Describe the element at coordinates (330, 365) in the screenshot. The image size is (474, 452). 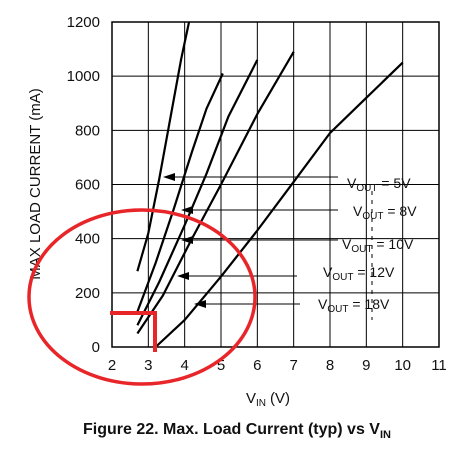
I see `x-tick-label: 8` at that location.